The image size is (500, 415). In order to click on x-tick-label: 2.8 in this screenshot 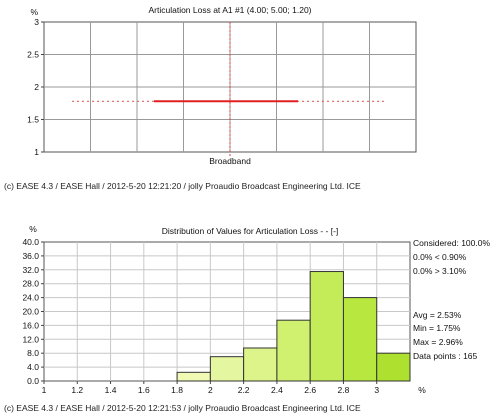, I will do `click(344, 390)`.